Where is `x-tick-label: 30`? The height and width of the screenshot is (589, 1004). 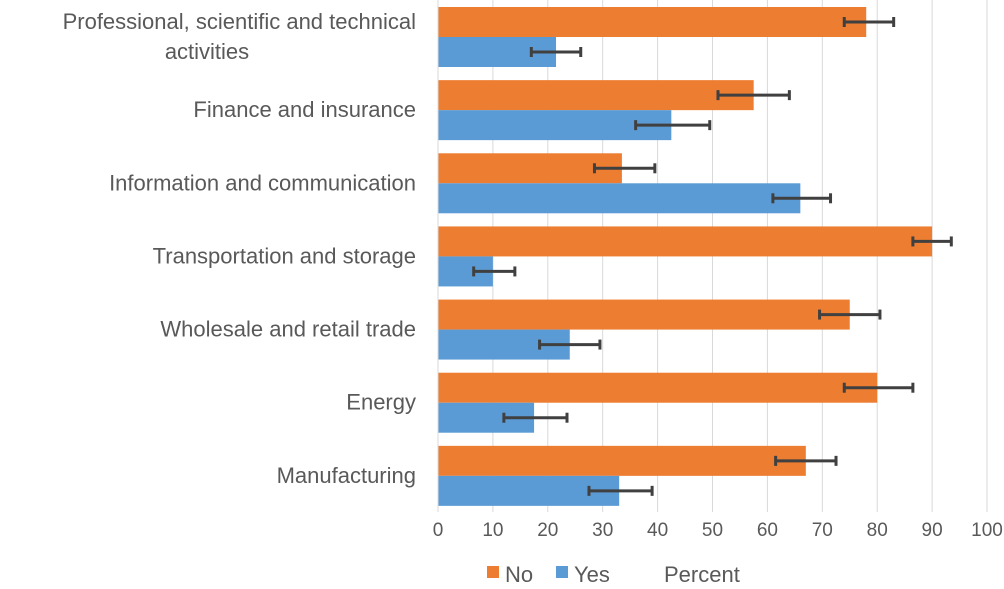
x-tick-label: 30 is located at coordinates (602, 530).